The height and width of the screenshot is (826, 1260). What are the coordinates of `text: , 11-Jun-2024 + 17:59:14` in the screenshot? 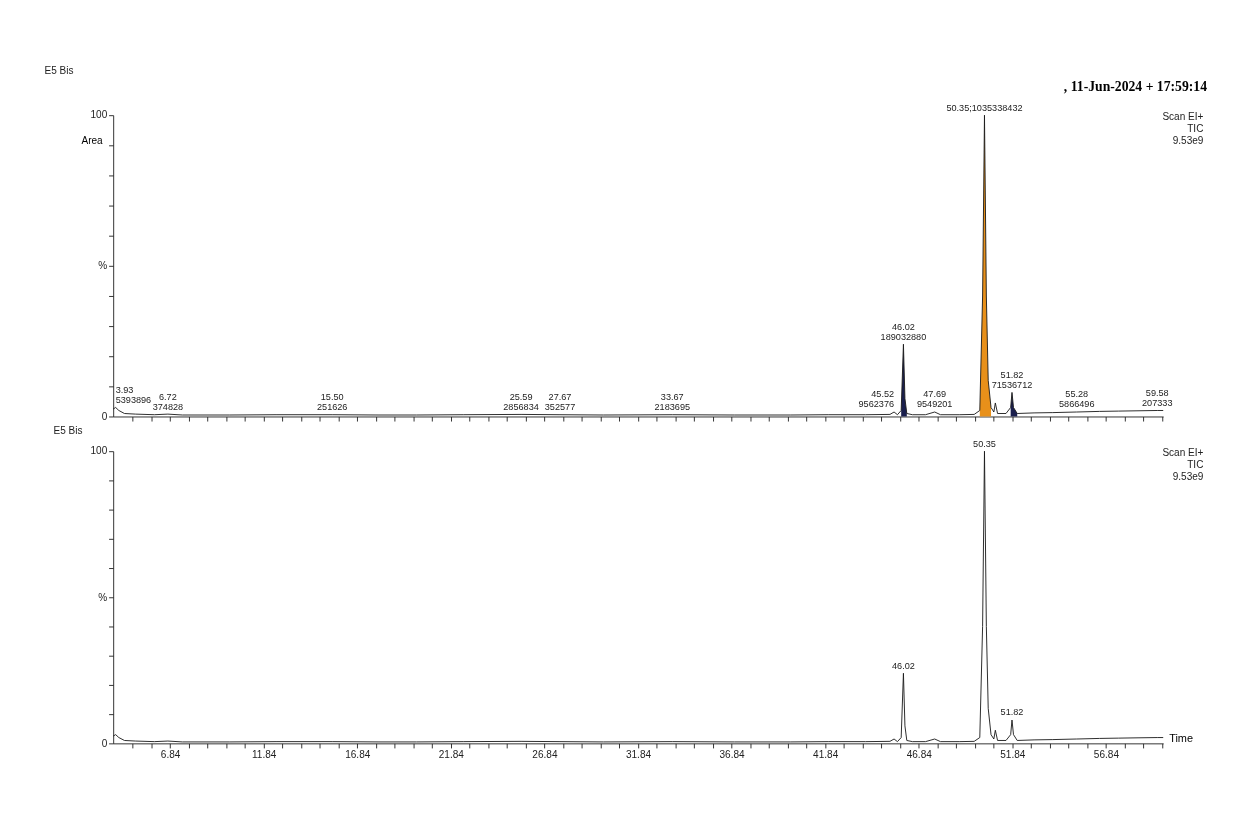 It's located at (1135, 86).